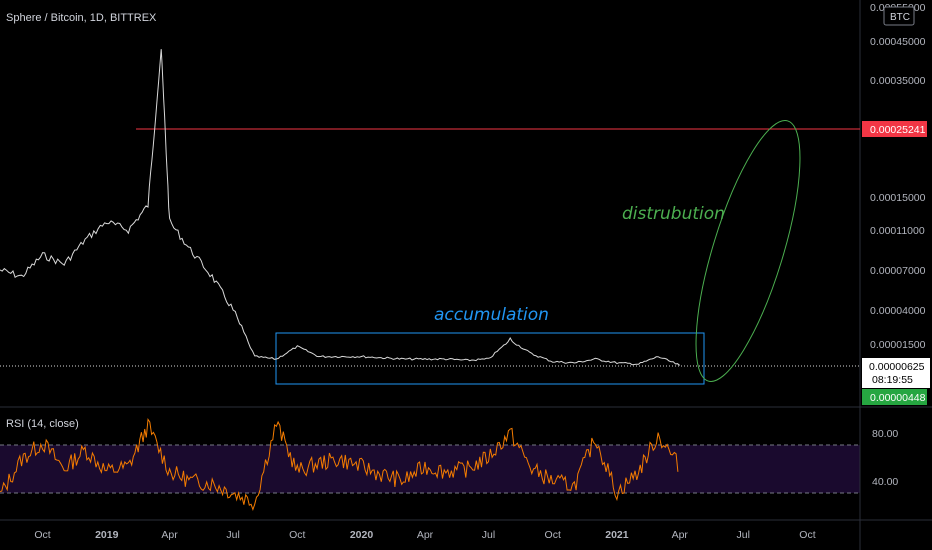  What do you see at coordinates (490, 358) in the screenshot?
I see `accumulation-box` at bounding box center [490, 358].